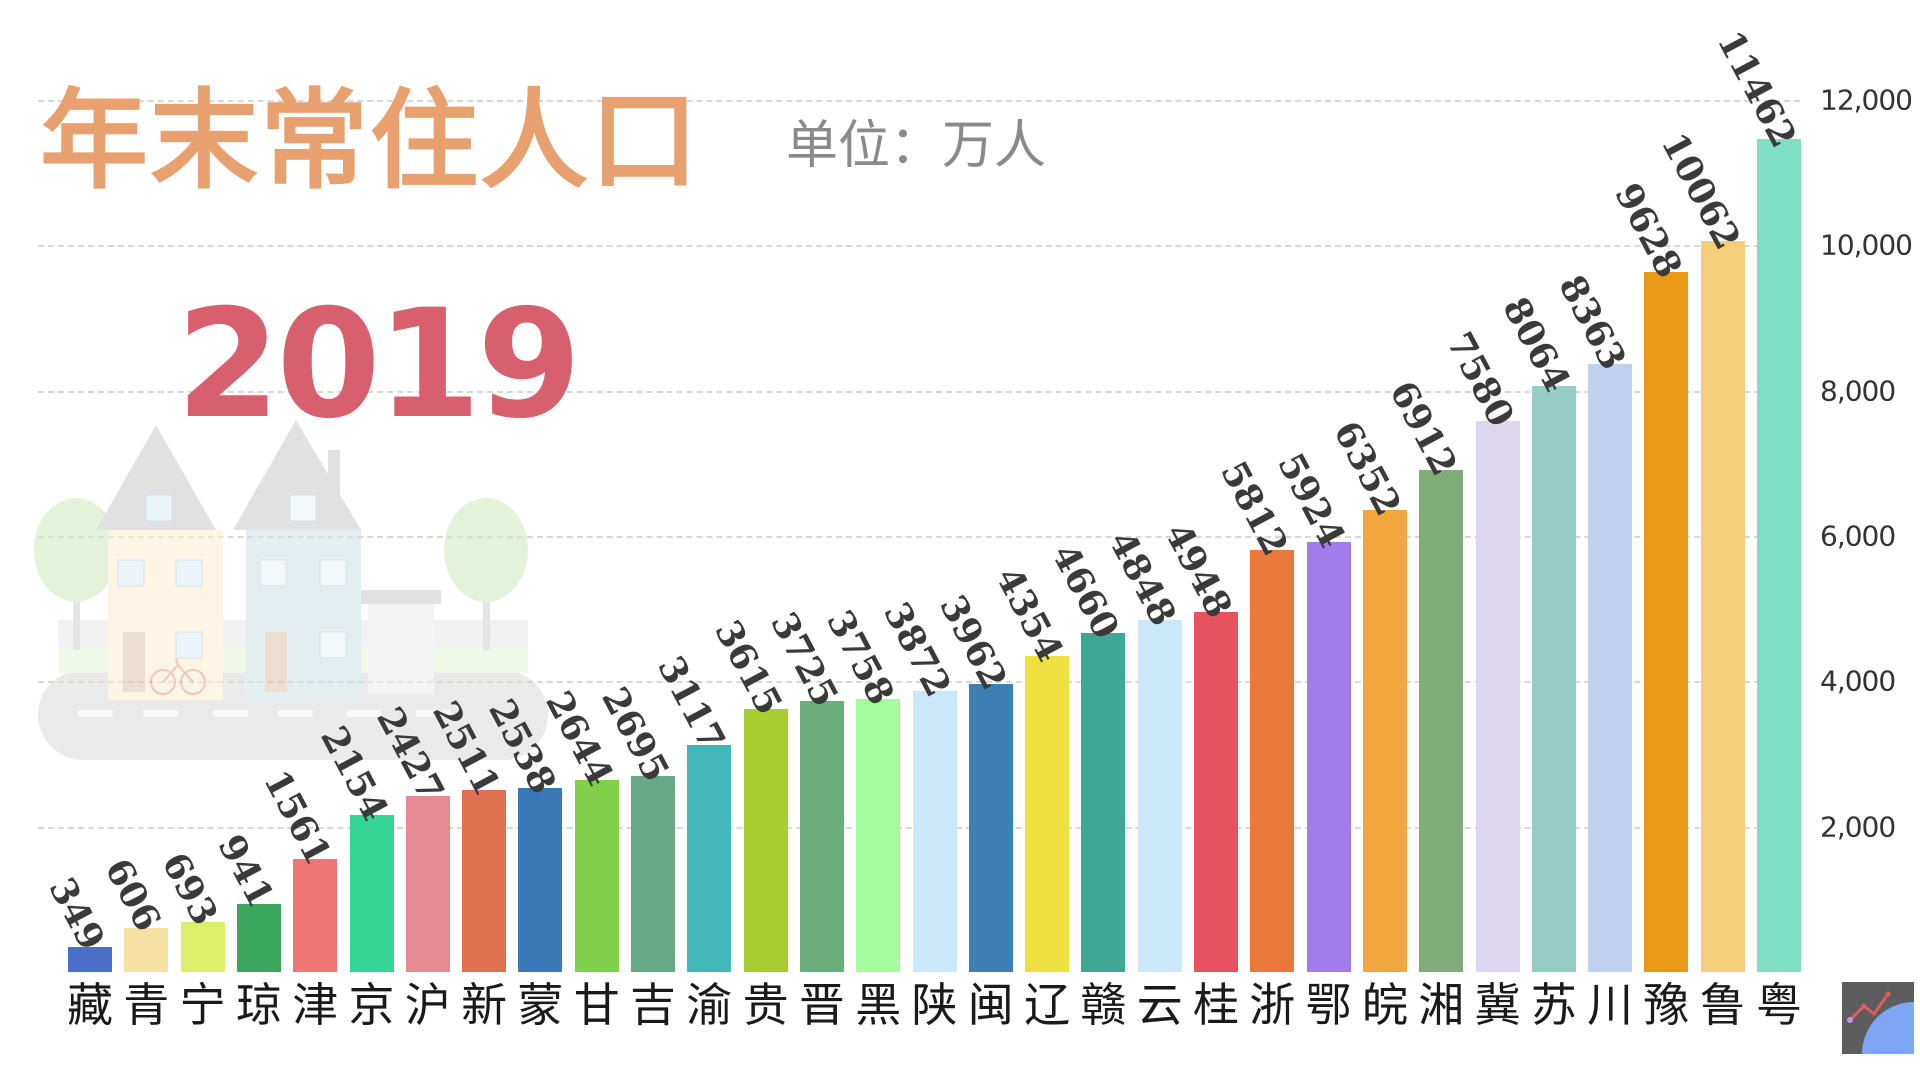  I want to click on value-label: 941, so click(245, 870).